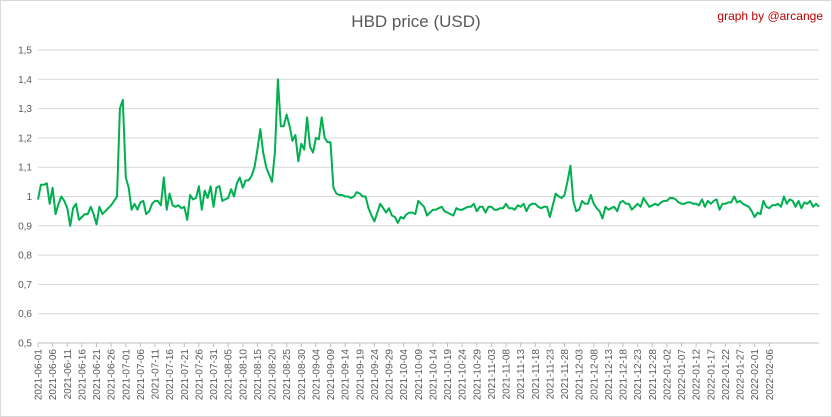 The width and height of the screenshot is (832, 417). I want to click on x-tick-label: 2021-07-21, so click(185, 375).